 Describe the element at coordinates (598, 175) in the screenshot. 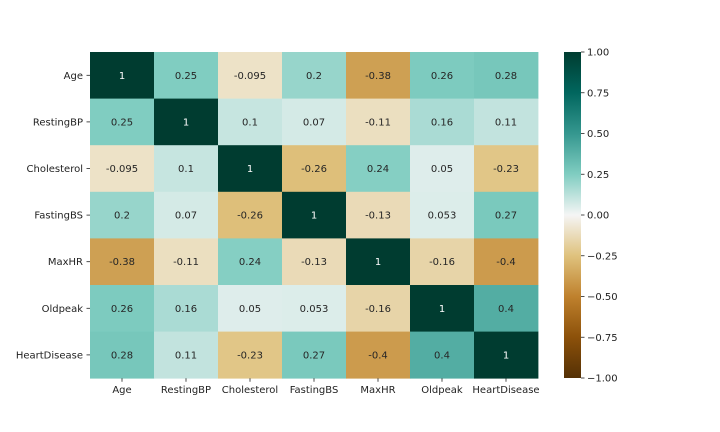

I see `colorbar-tick-label: 0.25` at that location.